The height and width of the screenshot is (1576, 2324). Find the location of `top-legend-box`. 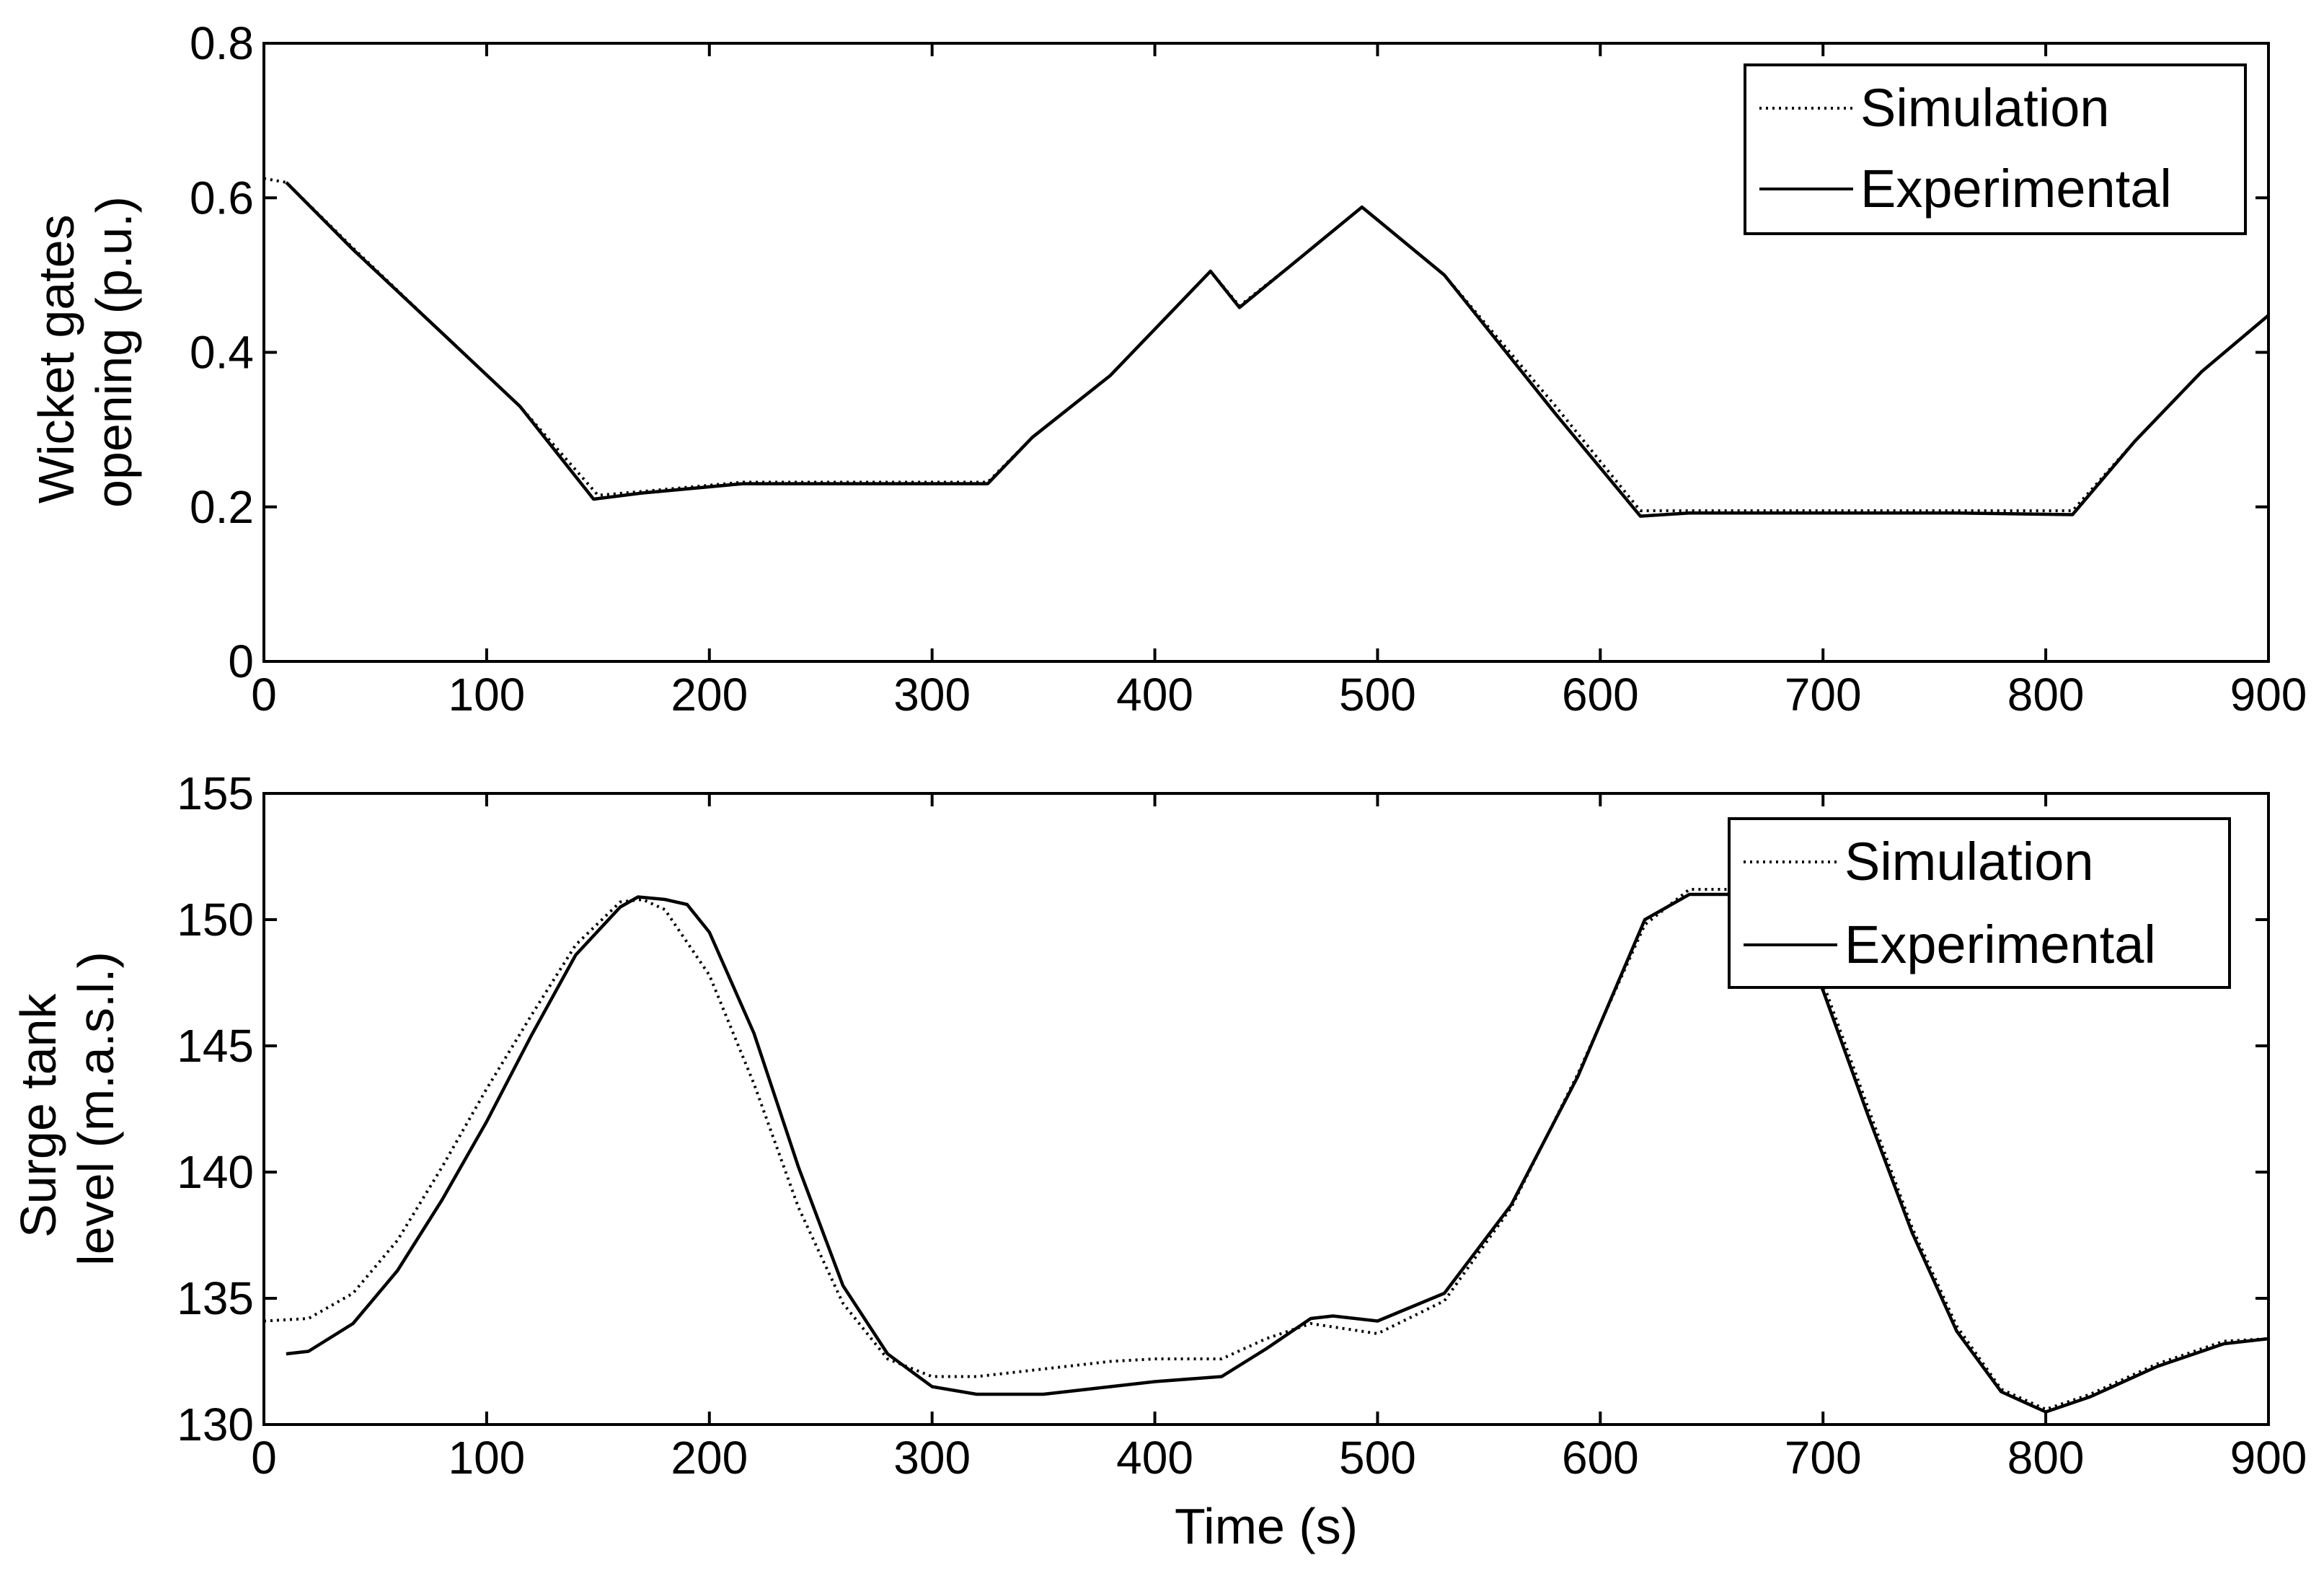

top-legend-box is located at coordinates (1995, 149).